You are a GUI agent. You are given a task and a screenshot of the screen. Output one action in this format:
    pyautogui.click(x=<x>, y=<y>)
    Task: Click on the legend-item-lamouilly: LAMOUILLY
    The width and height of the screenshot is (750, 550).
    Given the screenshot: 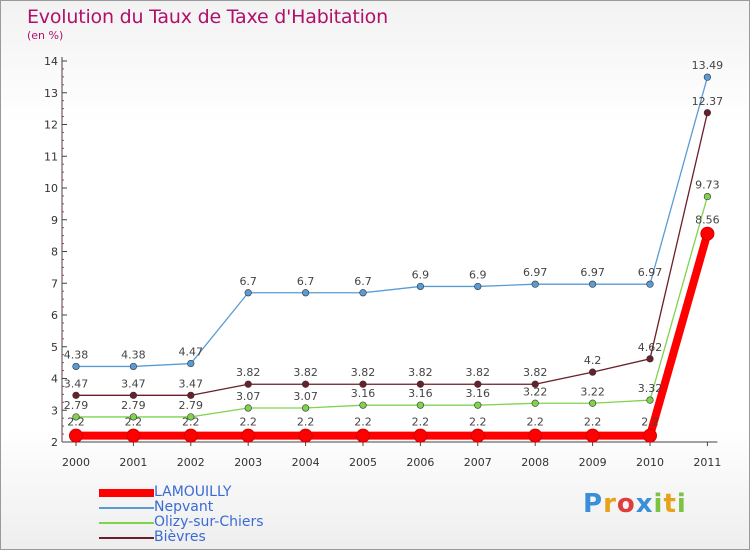 What is the action you would take?
    pyautogui.click(x=181, y=492)
    